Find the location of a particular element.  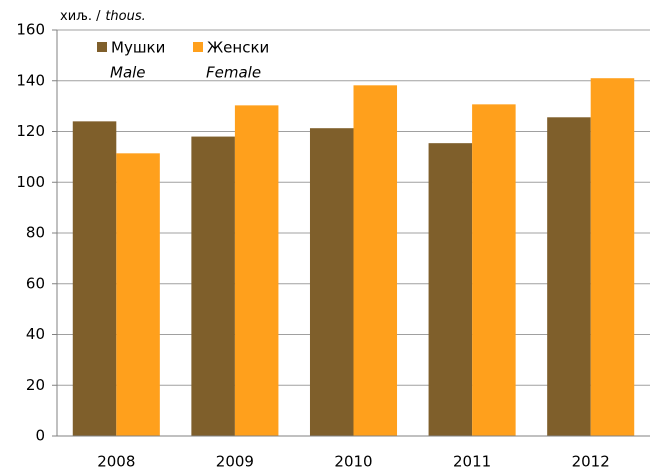

y-tick-label: 0 is located at coordinates (40, 436).